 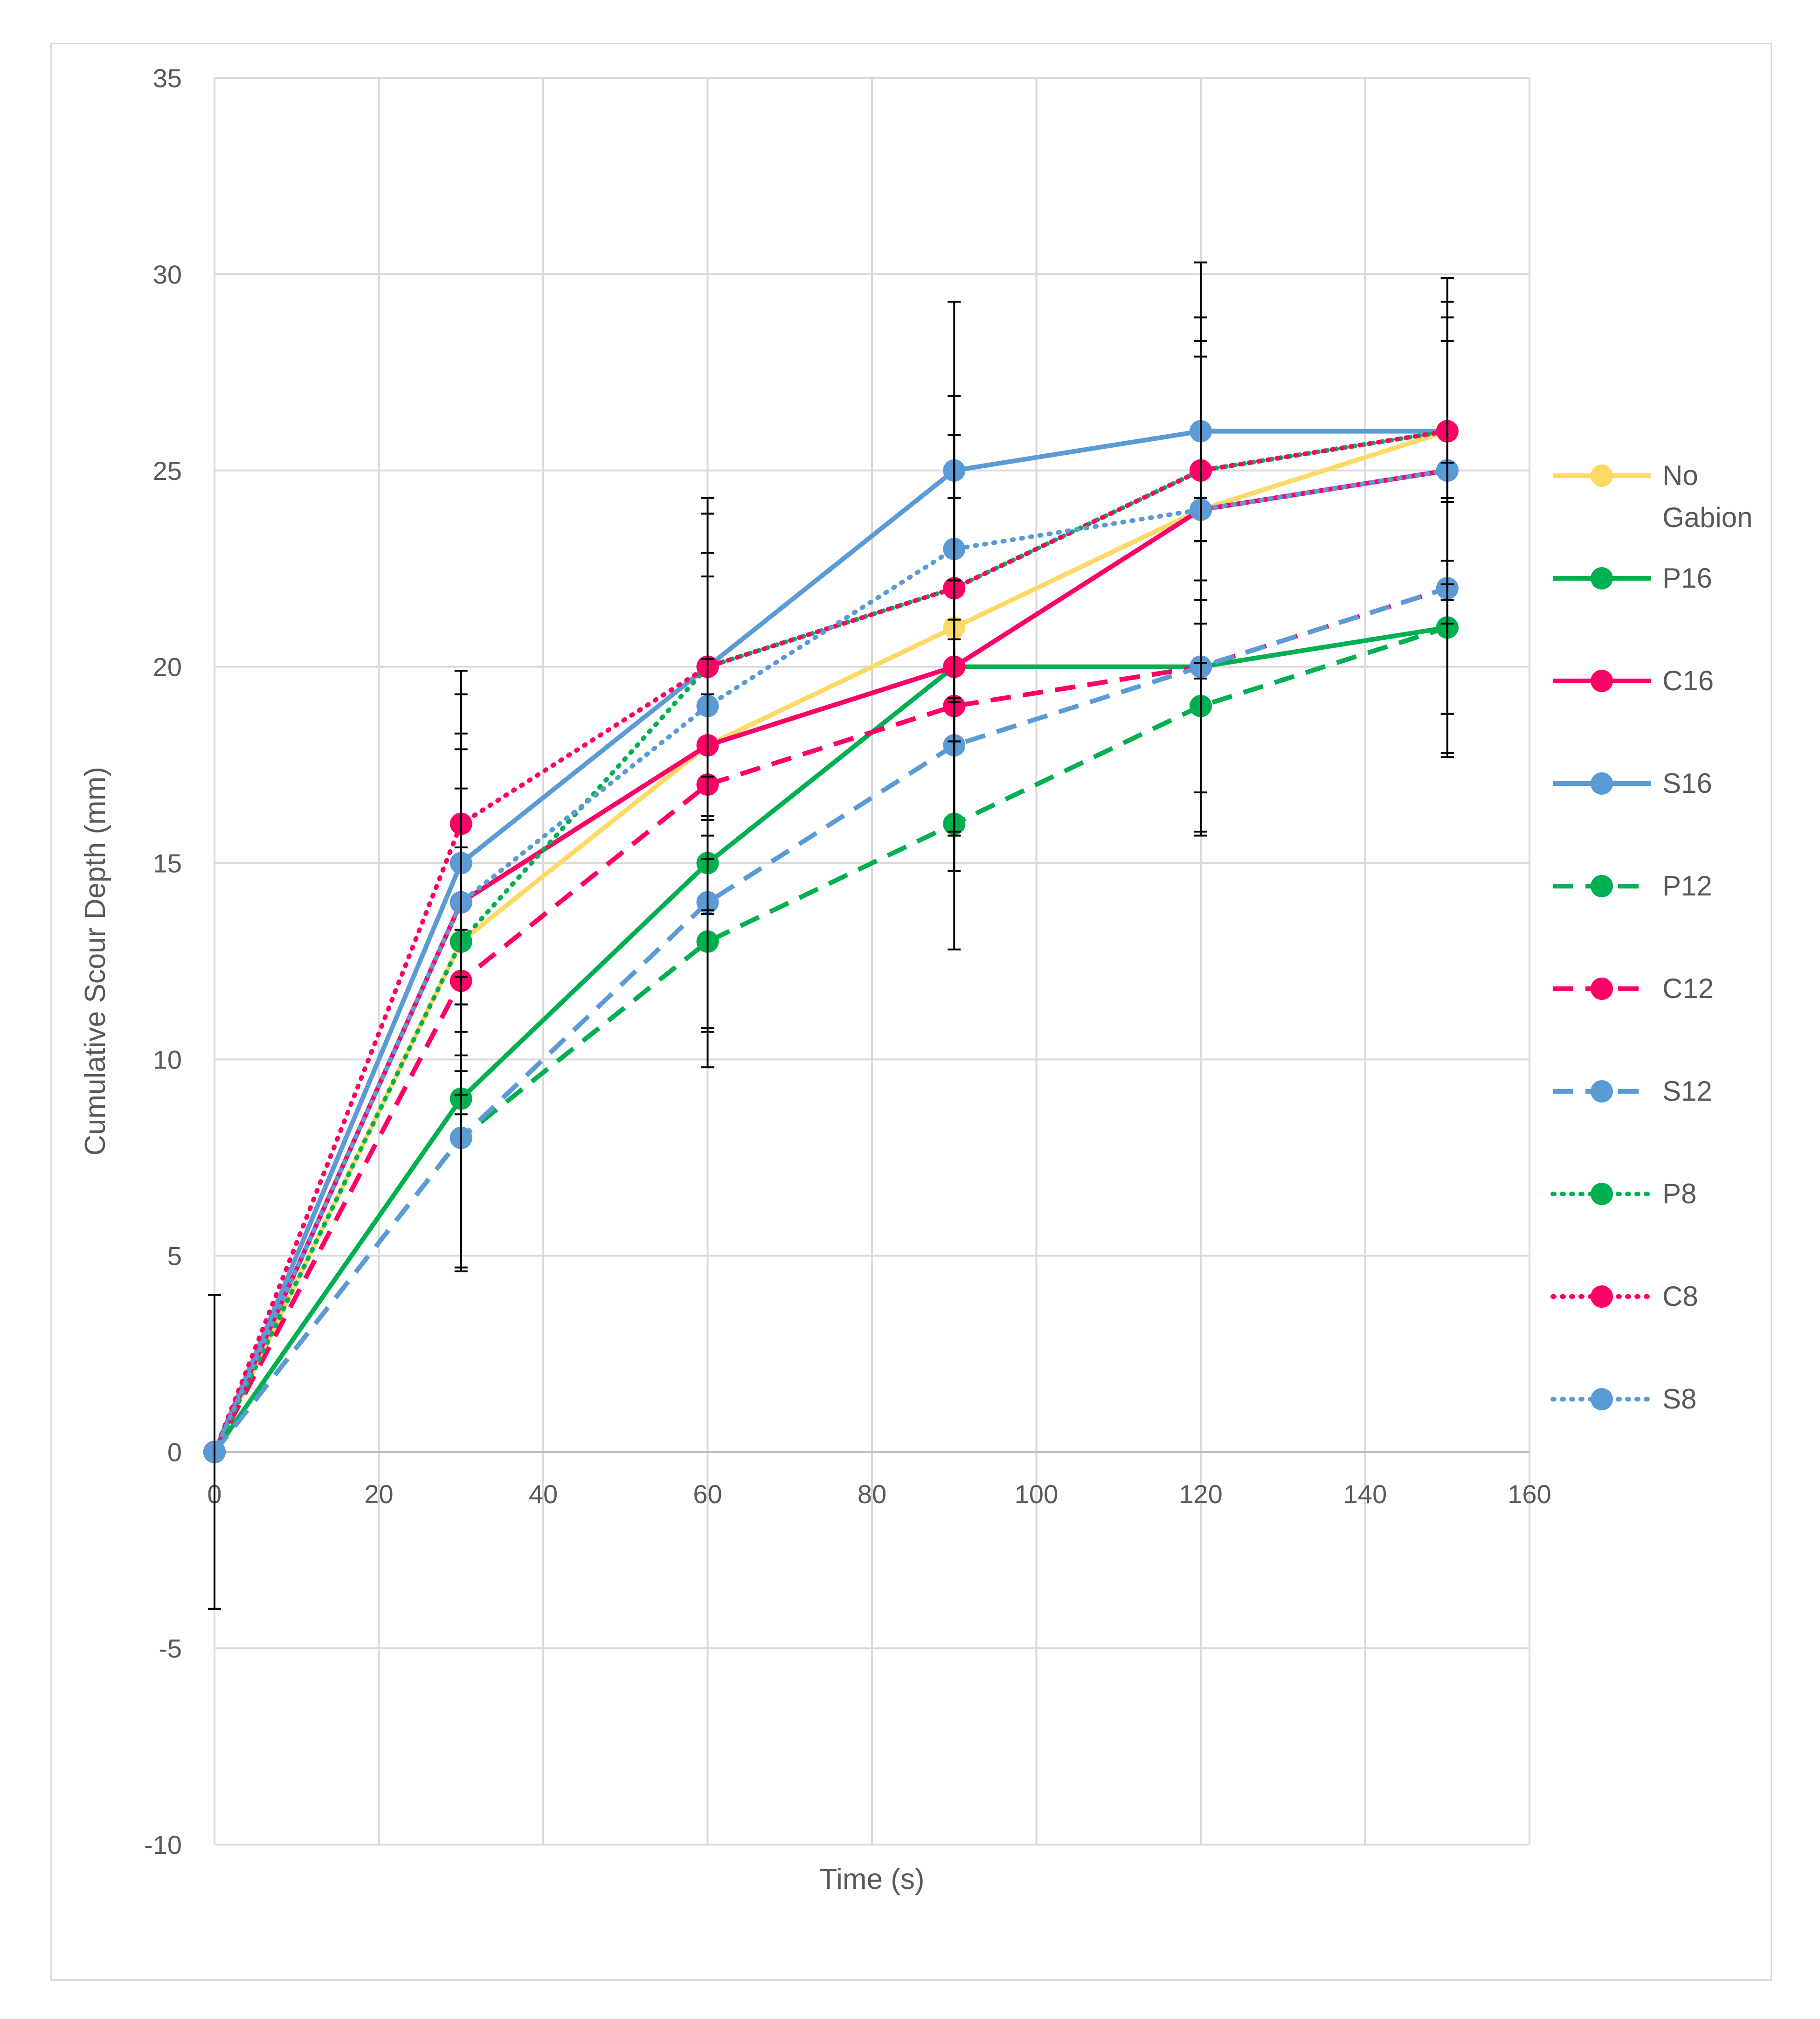 What do you see at coordinates (1688, 680) in the screenshot?
I see `legend-label: C16` at bounding box center [1688, 680].